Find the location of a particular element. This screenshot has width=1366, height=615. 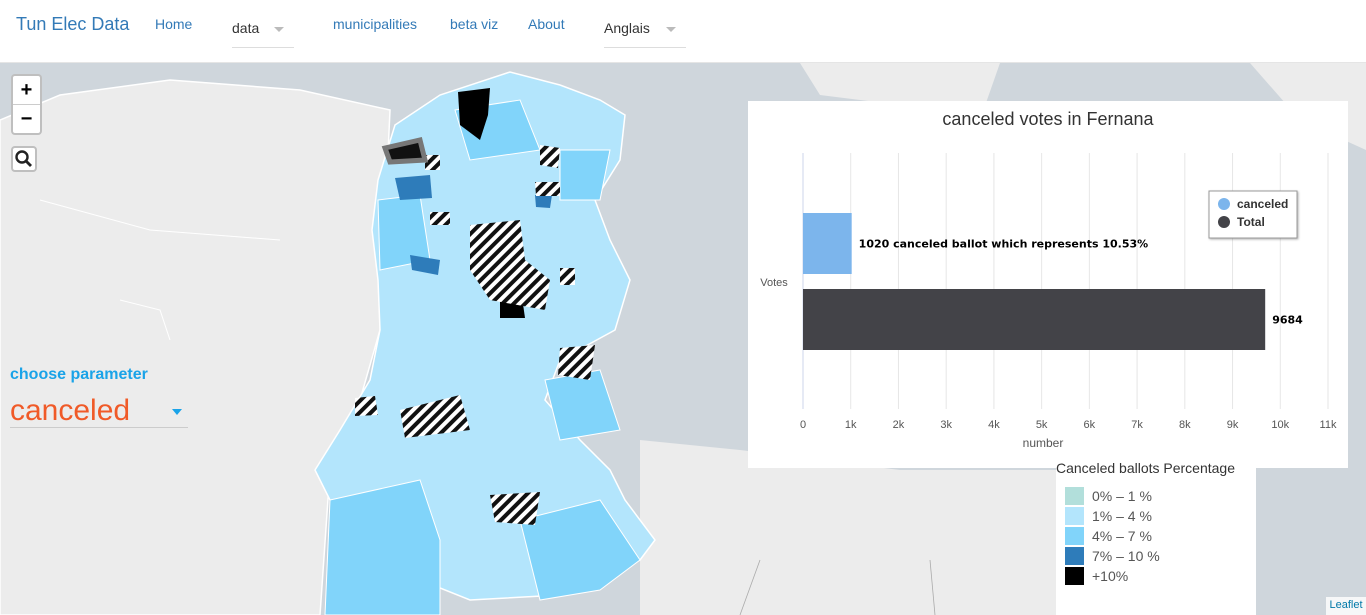

nav-about: About is located at coordinates (546, 24).